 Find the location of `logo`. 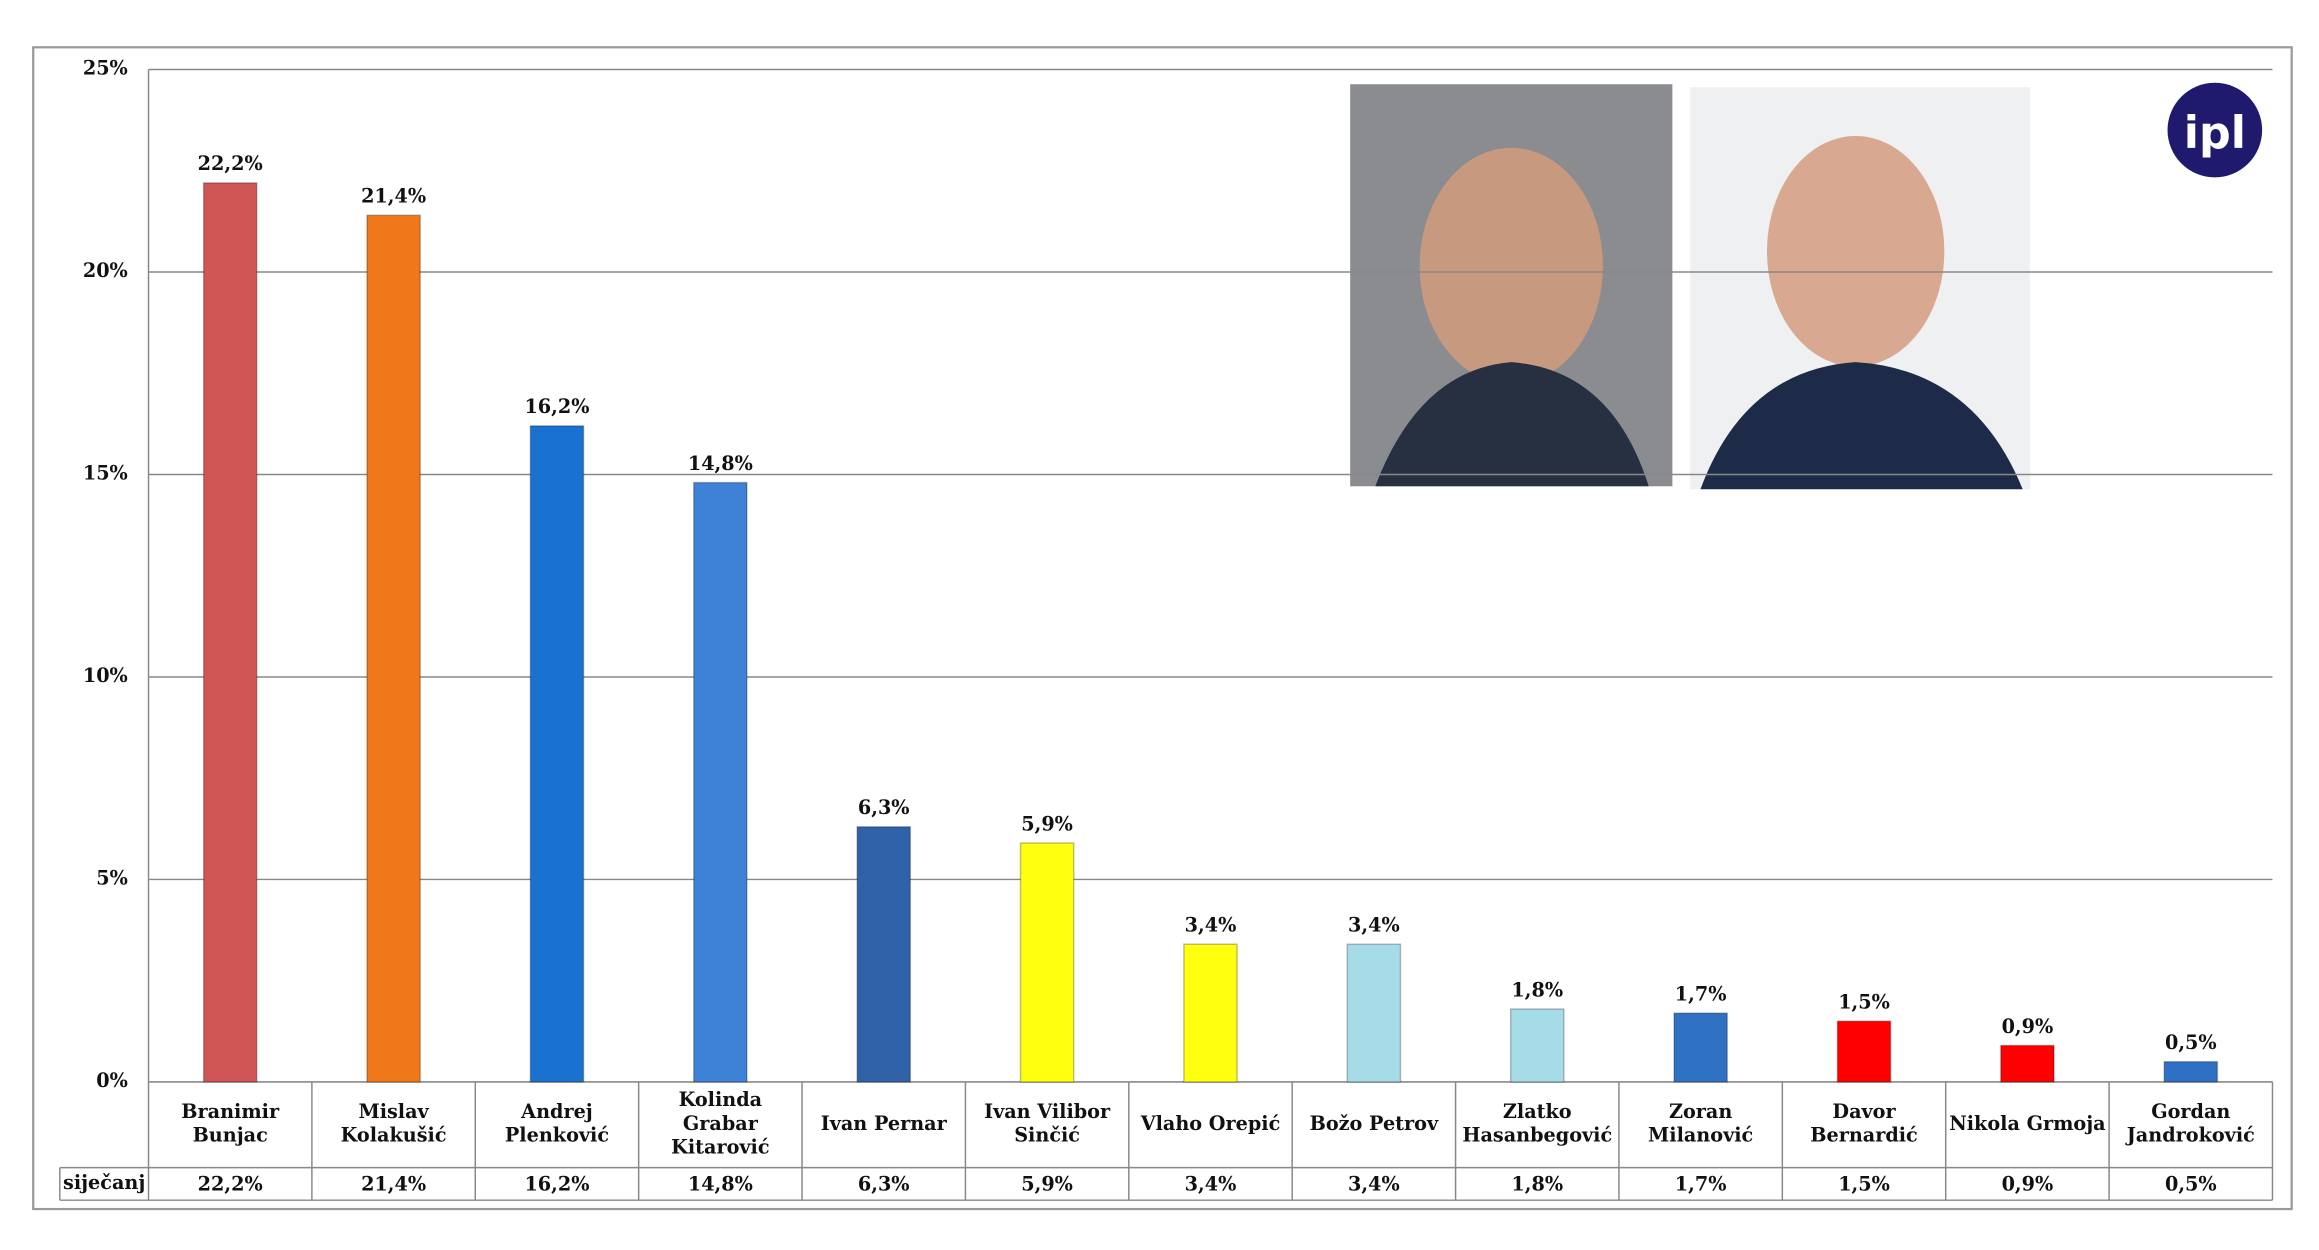

logo is located at coordinates (2215, 130).